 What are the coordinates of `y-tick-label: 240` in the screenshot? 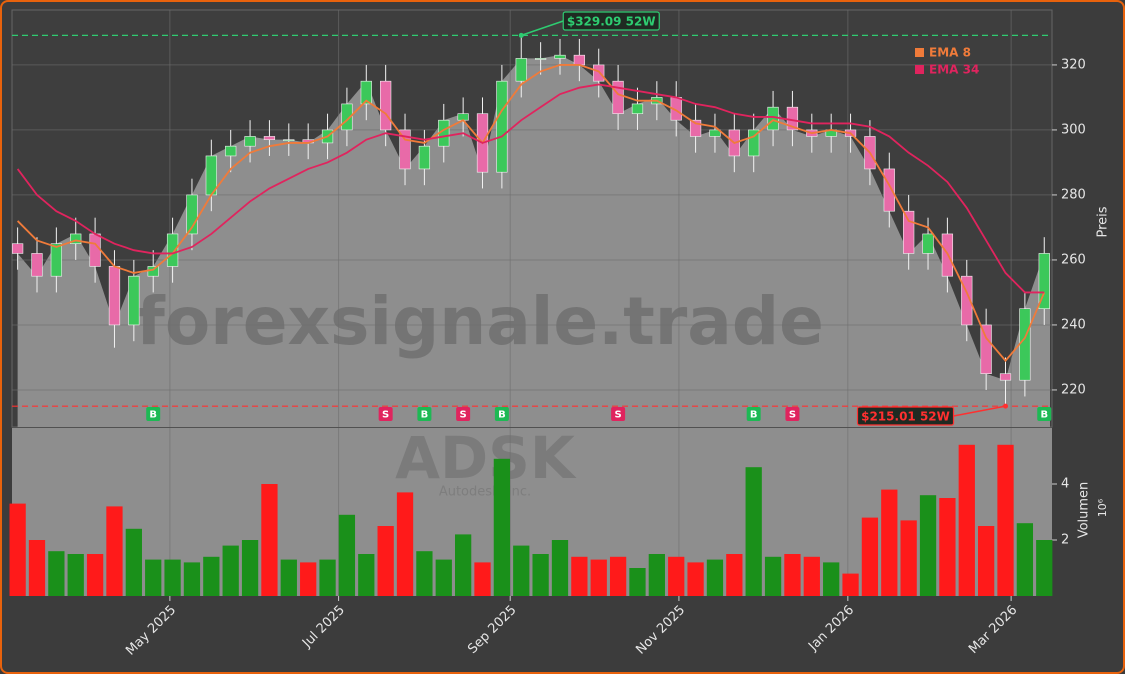 It's located at (1073, 324).